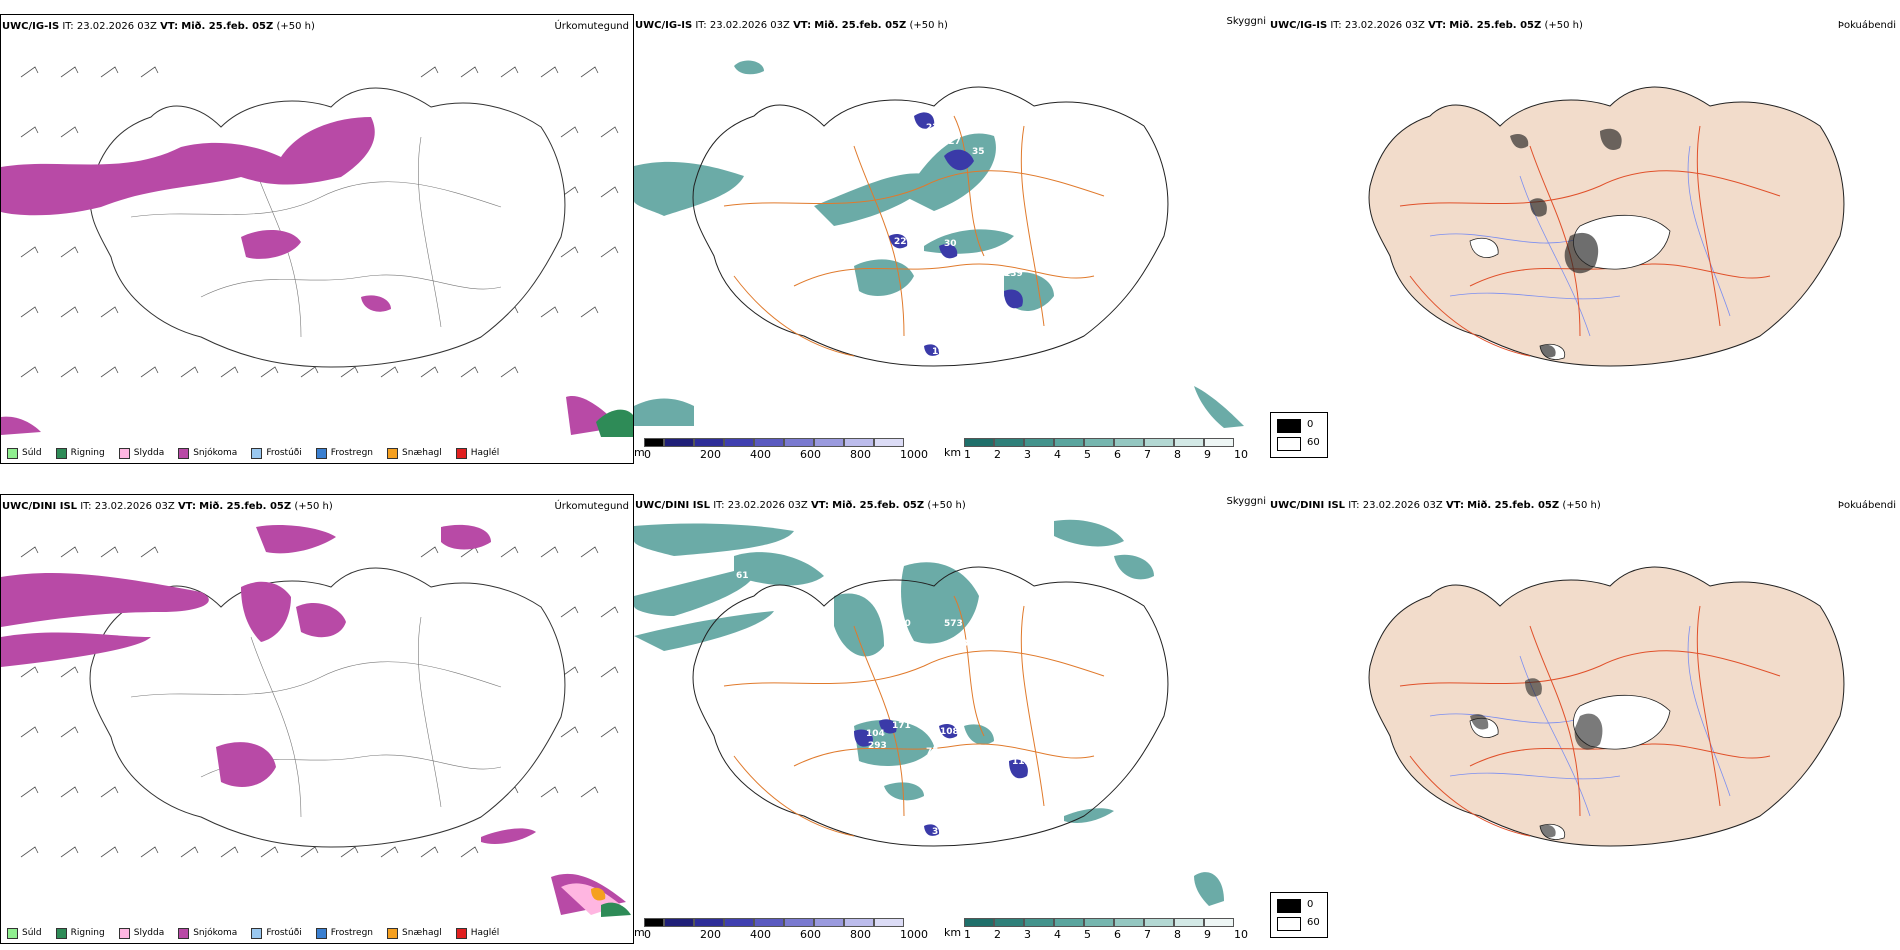 Image resolution: width=1900 pixels, height=950 pixels. What do you see at coordinates (1207, 934) in the screenshot?
I see `tick: 9` at bounding box center [1207, 934].